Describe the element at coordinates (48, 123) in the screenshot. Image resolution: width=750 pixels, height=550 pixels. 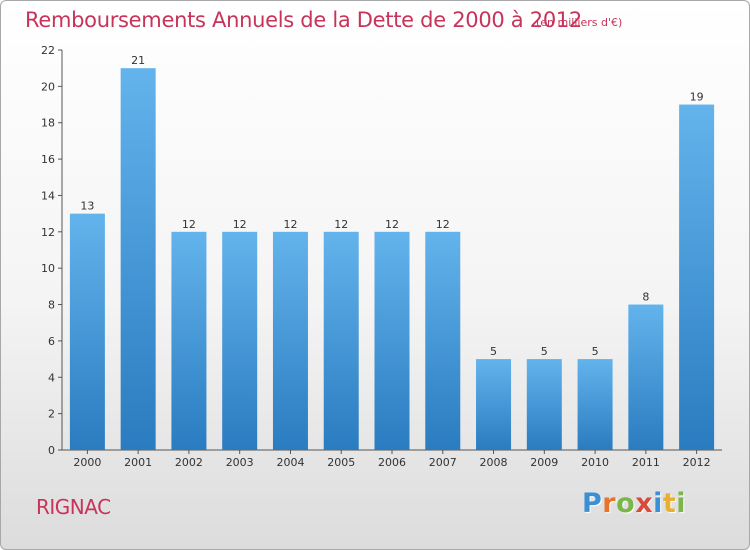
I see `y-tick-label: 18` at that location.